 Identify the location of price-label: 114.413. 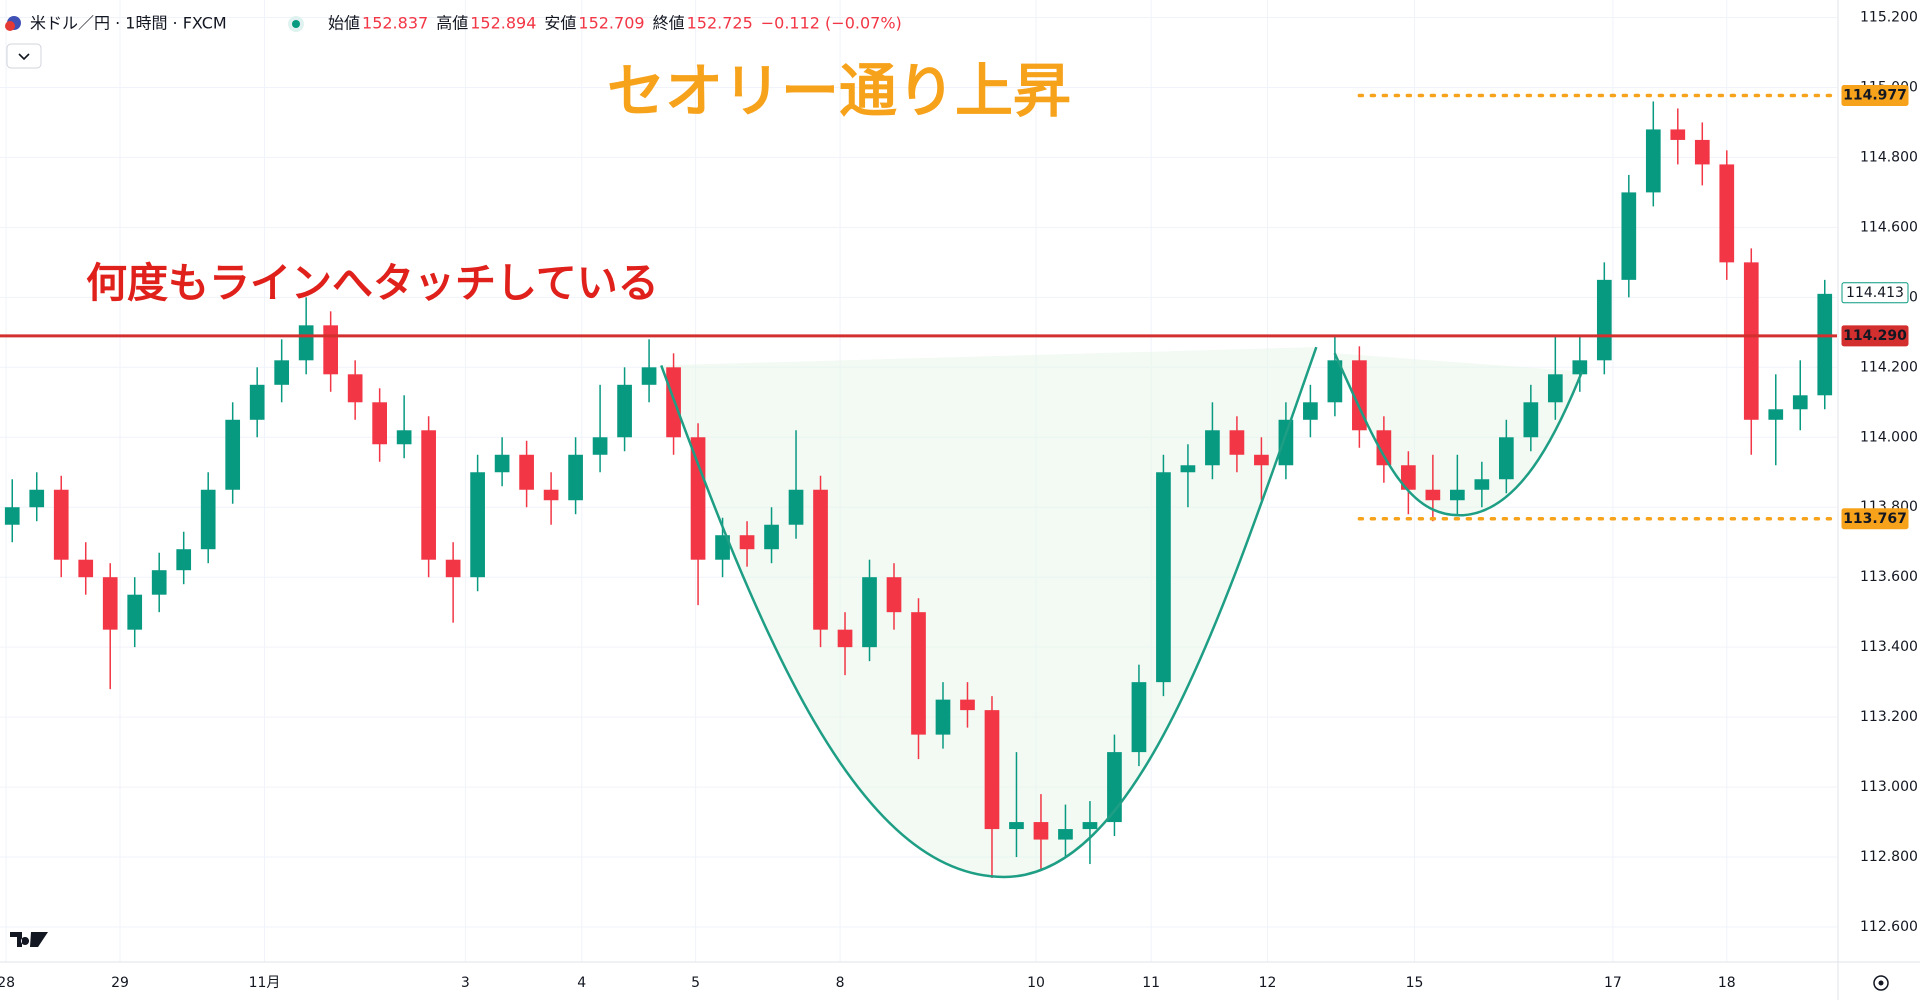
(1875, 293).